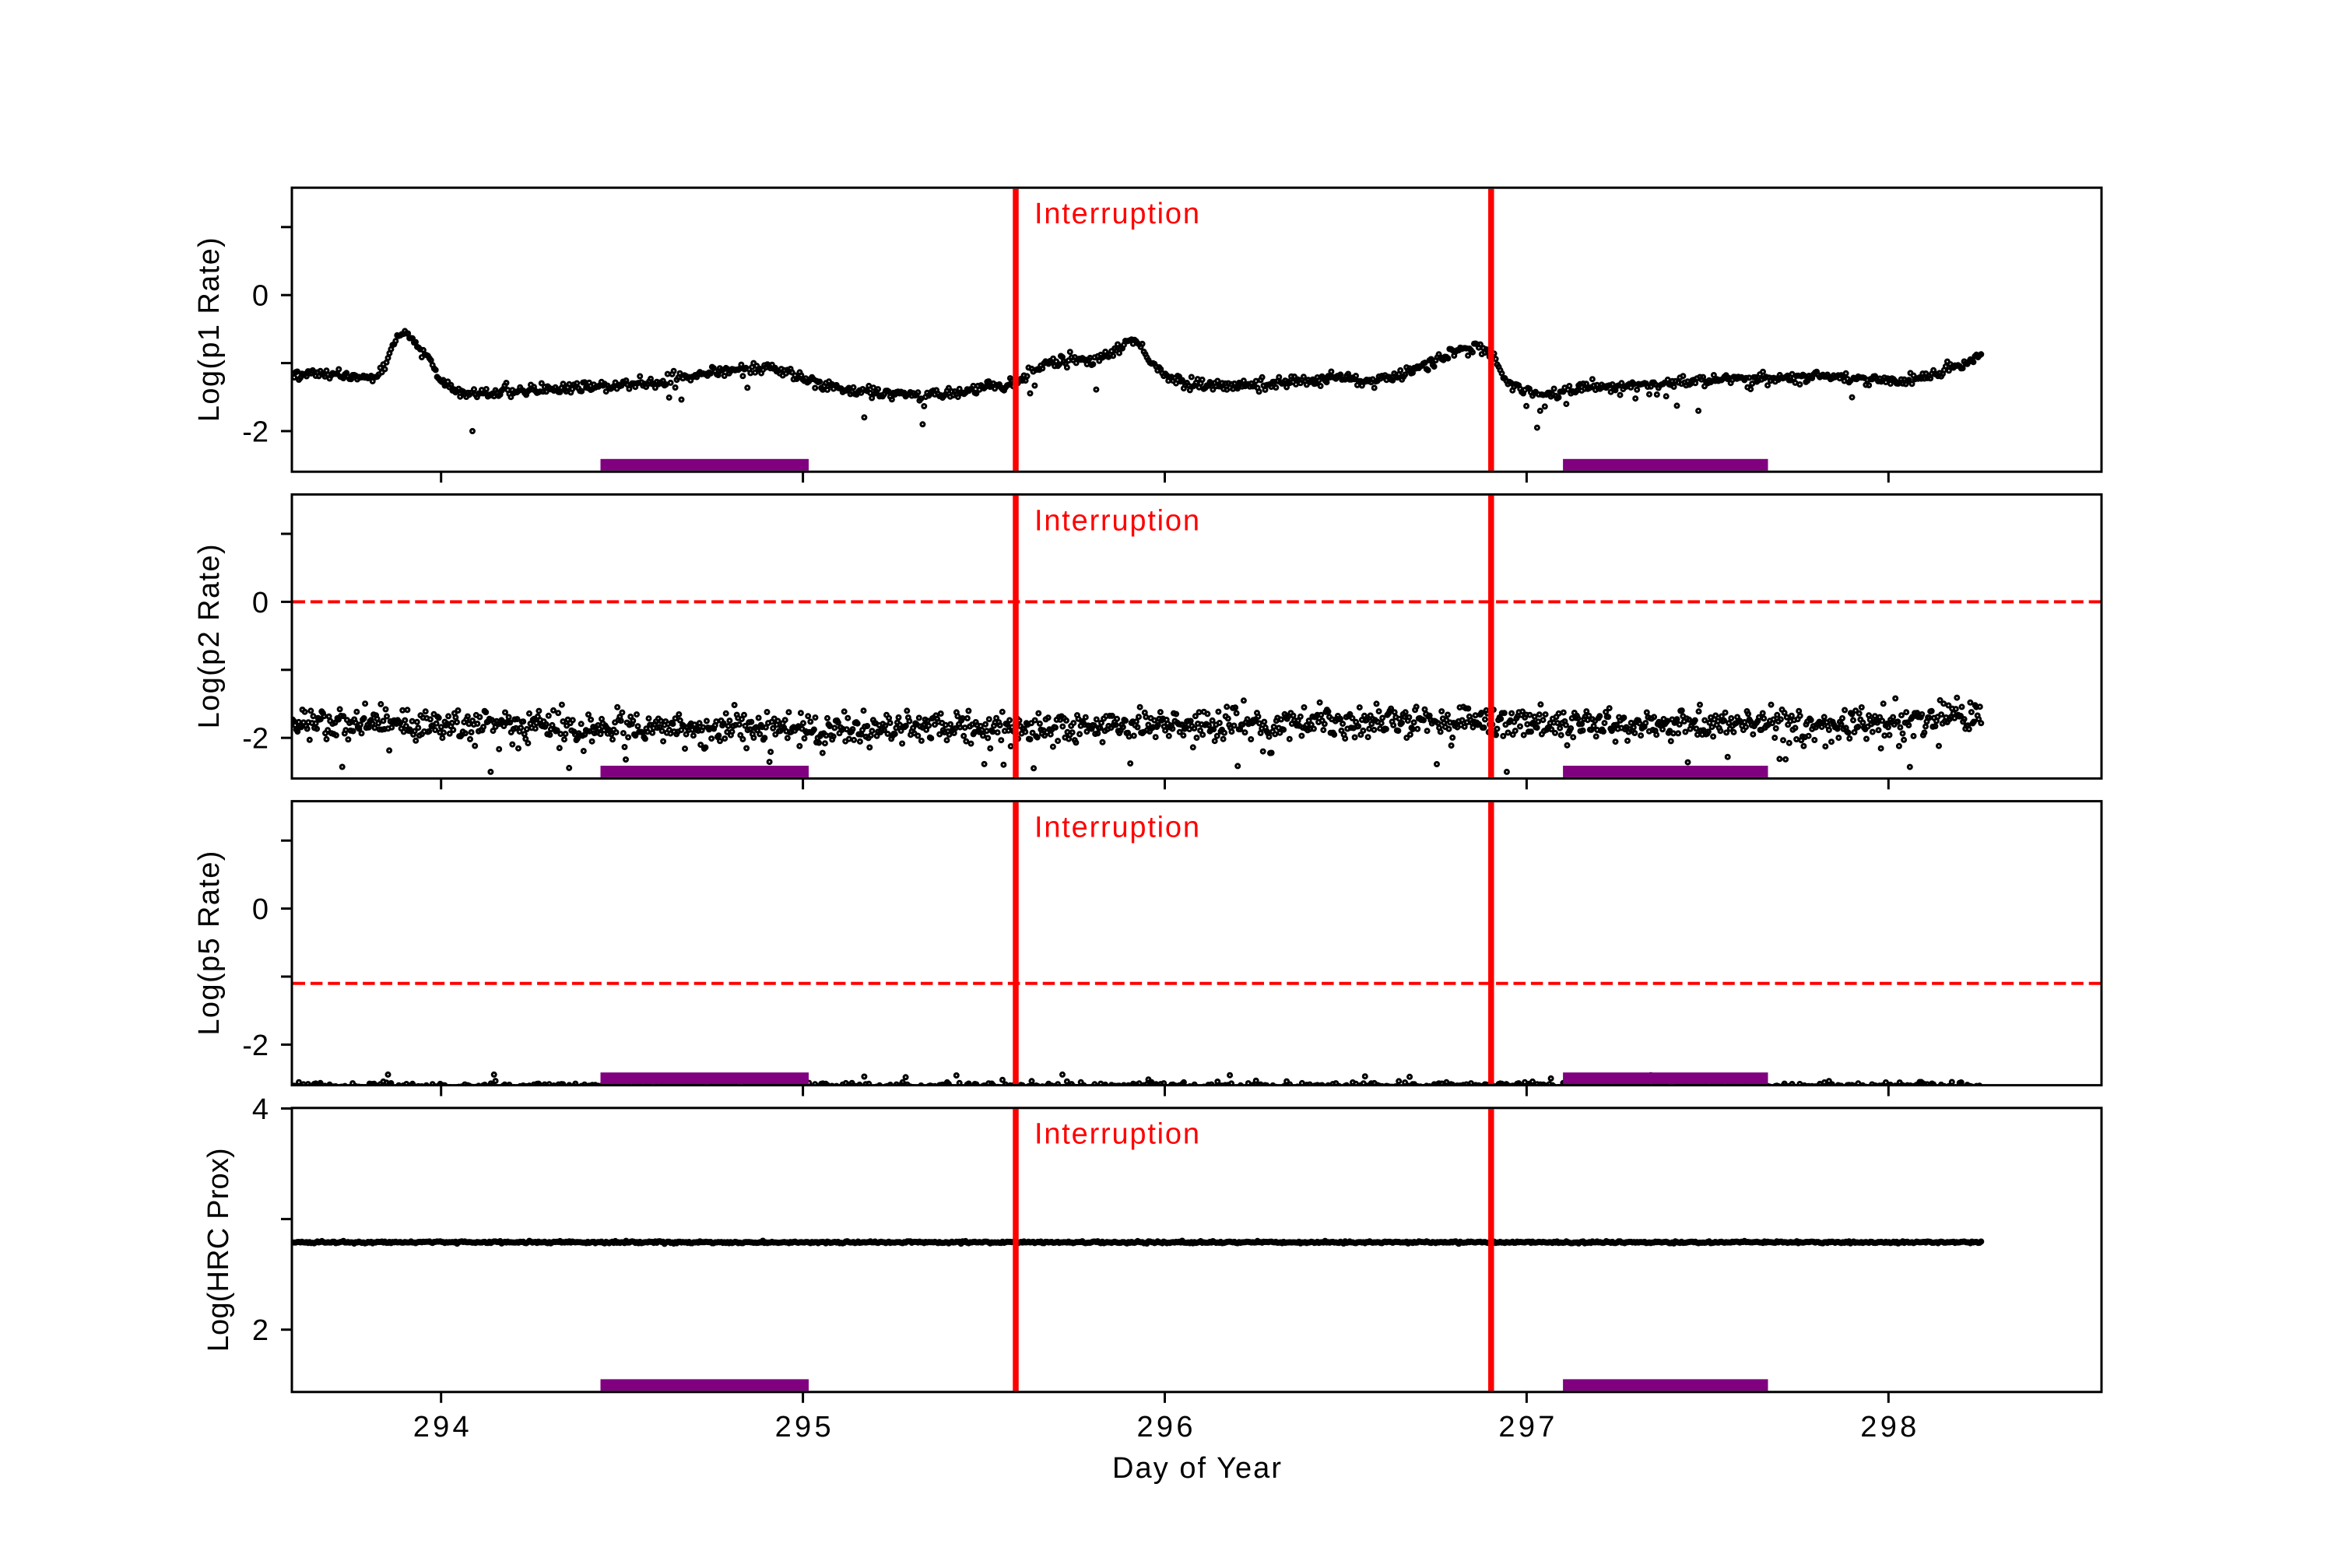  I want to click on svg-text: Log(p5 Rate), so click(209, 943).